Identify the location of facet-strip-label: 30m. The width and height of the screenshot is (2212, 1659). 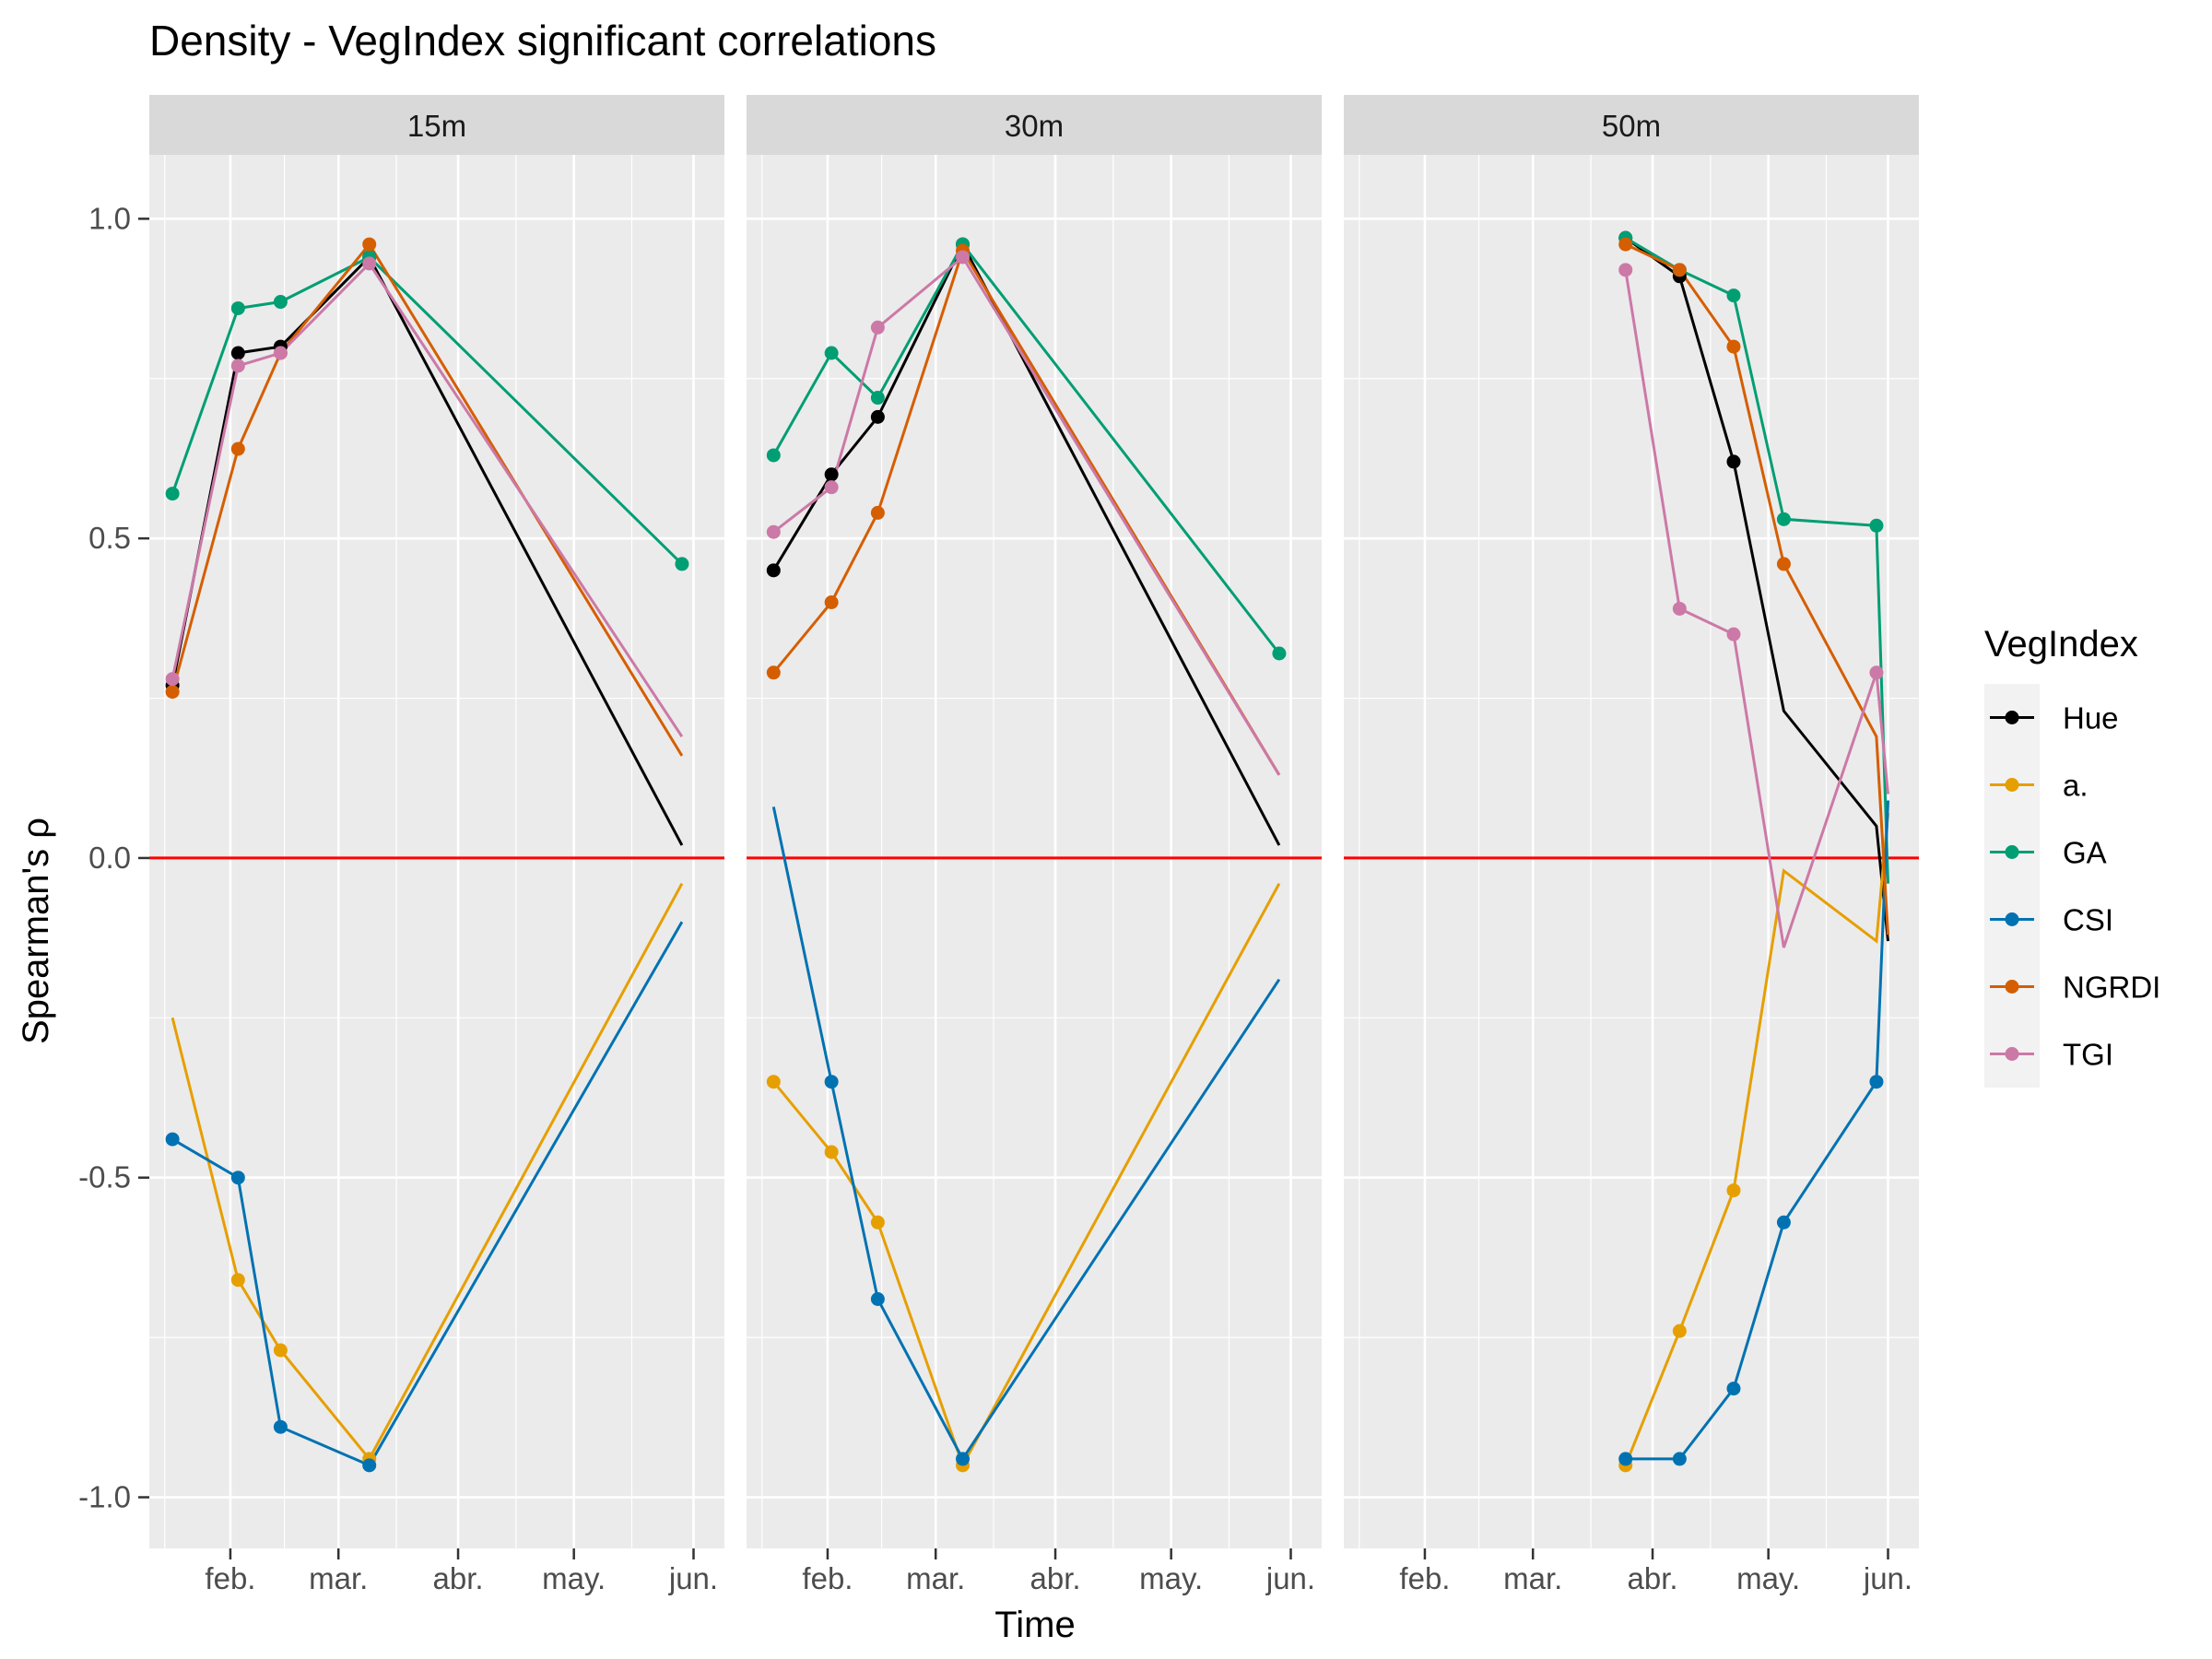
(1034, 126).